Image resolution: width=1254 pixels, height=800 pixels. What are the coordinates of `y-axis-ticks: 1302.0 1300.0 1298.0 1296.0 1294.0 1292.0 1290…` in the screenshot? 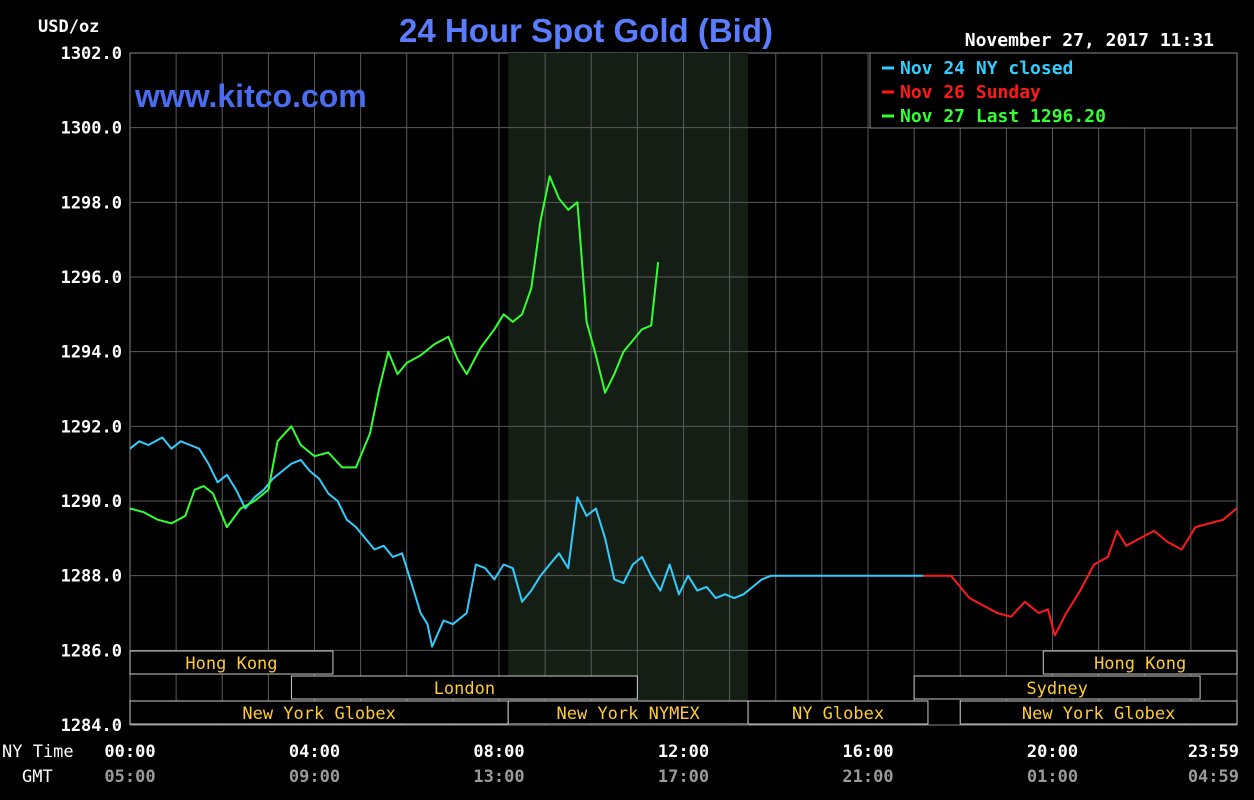 It's located at (91, 390).